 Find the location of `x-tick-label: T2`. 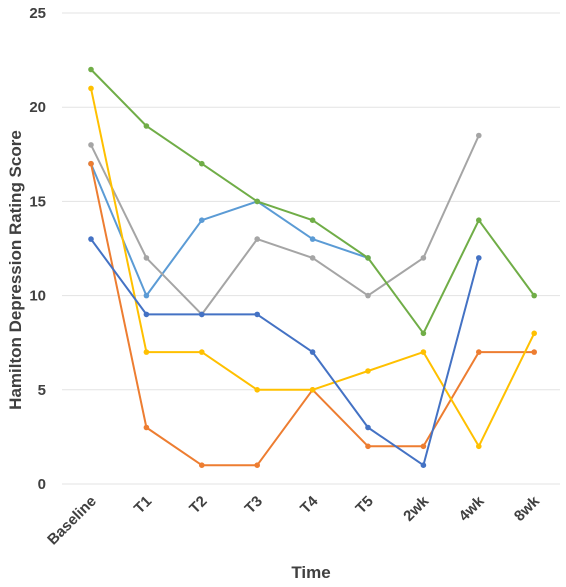

x-tick-label: T2 is located at coordinates (198, 505).